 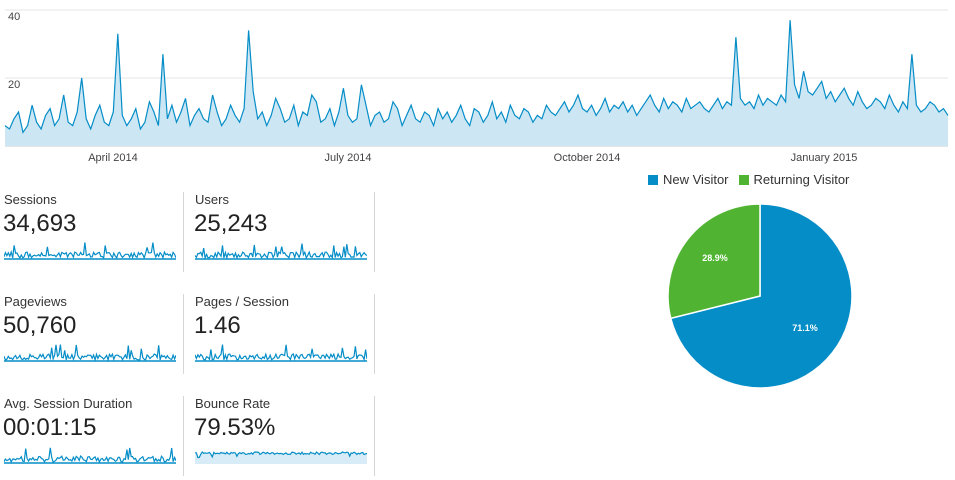 What do you see at coordinates (696, 179) in the screenshot?
I see `legend-label: New Visitor` at bounding box center [696, 179].